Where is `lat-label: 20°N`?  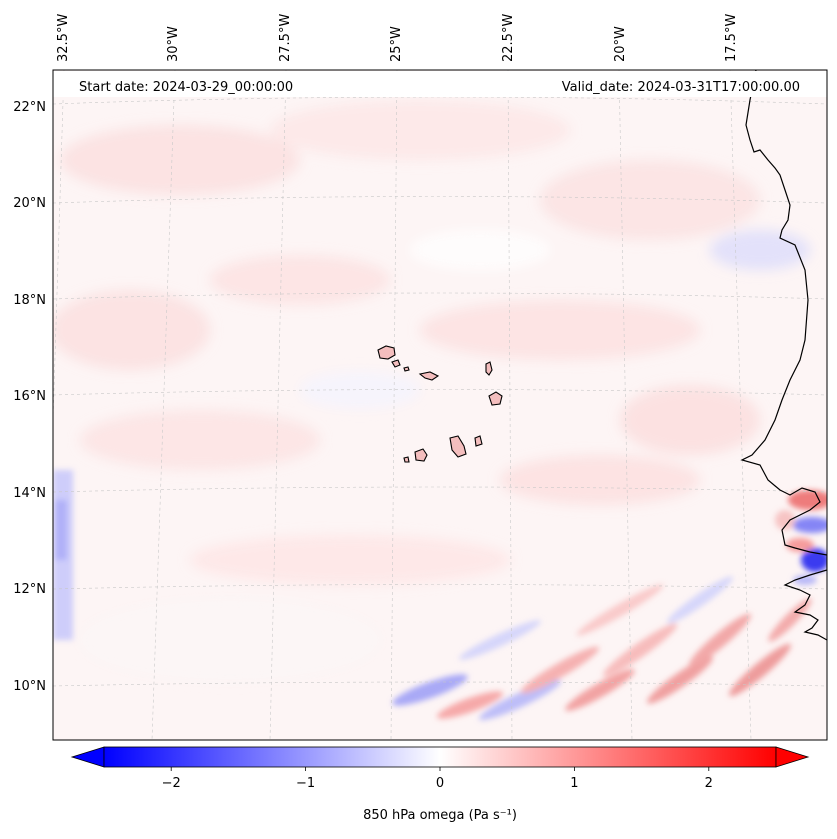 lat-label: 20°N is located at coordinates (29, 203).